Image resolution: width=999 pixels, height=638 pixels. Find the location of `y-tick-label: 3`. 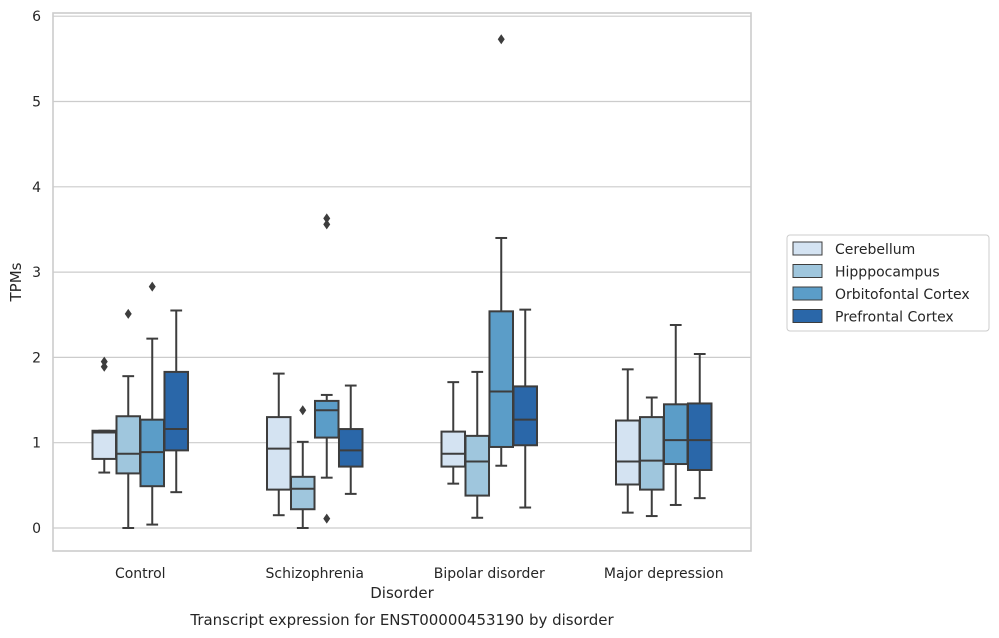

y-tick-label: 3 is located at coordinates (36, 273).